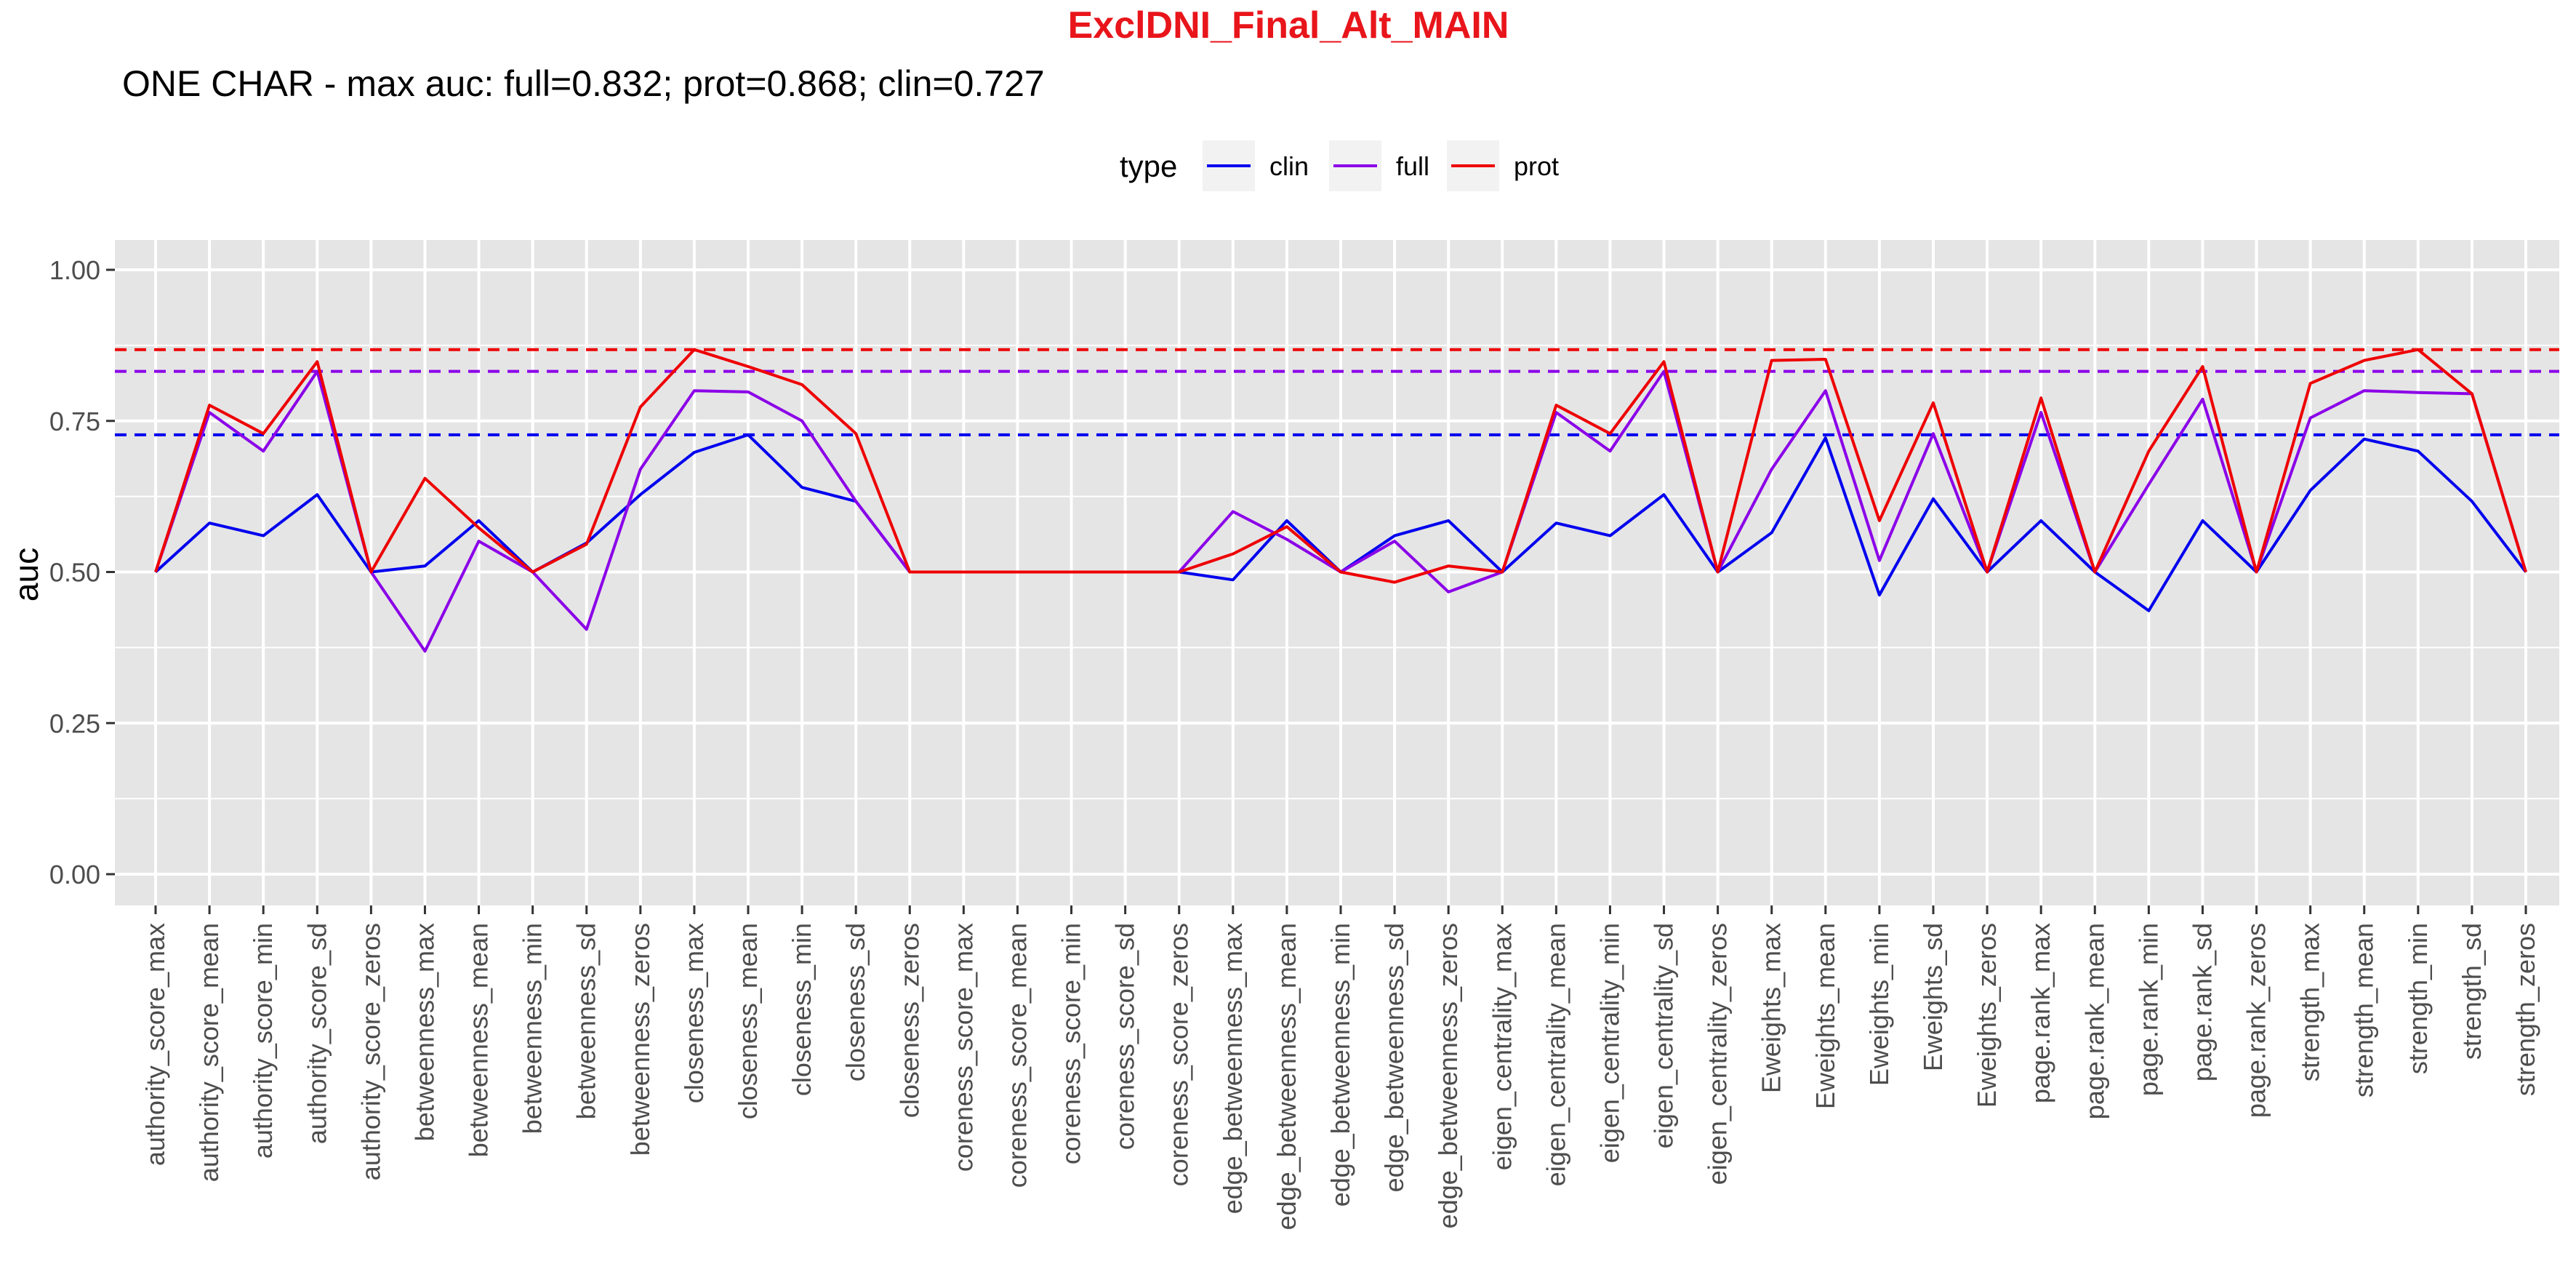 The height and width of the screenshot is (1288, 2576). What do you see at coordinates (2418, 998) in the screenshot?
I see `x-tick-label: strength_min` at bounding box center [2418, 998].